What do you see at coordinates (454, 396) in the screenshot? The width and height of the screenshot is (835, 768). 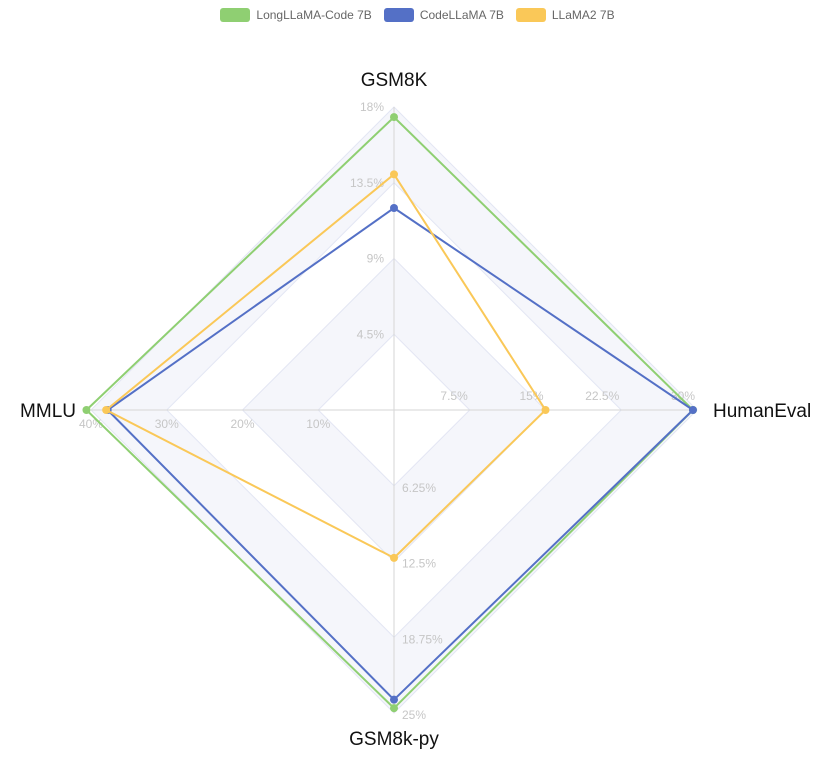 I see `tick-label-humaneval-1: 7.5%` at bounding box center [454, 396].